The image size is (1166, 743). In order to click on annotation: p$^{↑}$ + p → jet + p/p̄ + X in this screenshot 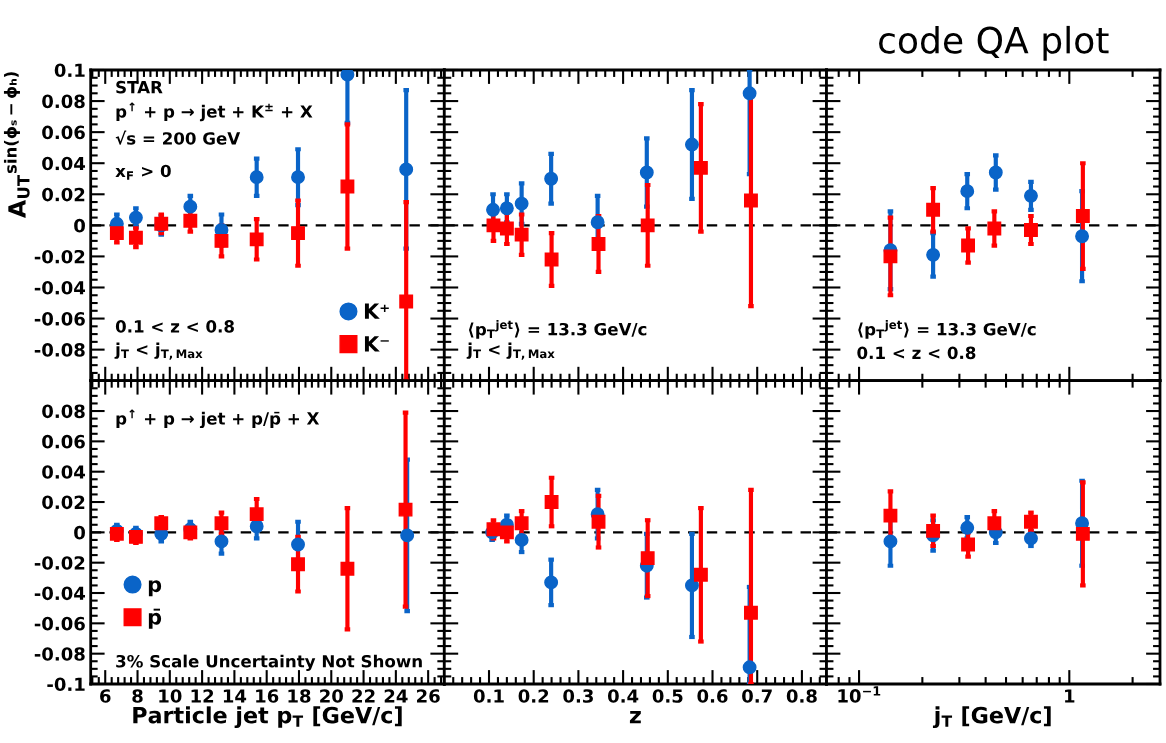, I will do `click(218, 419)`.